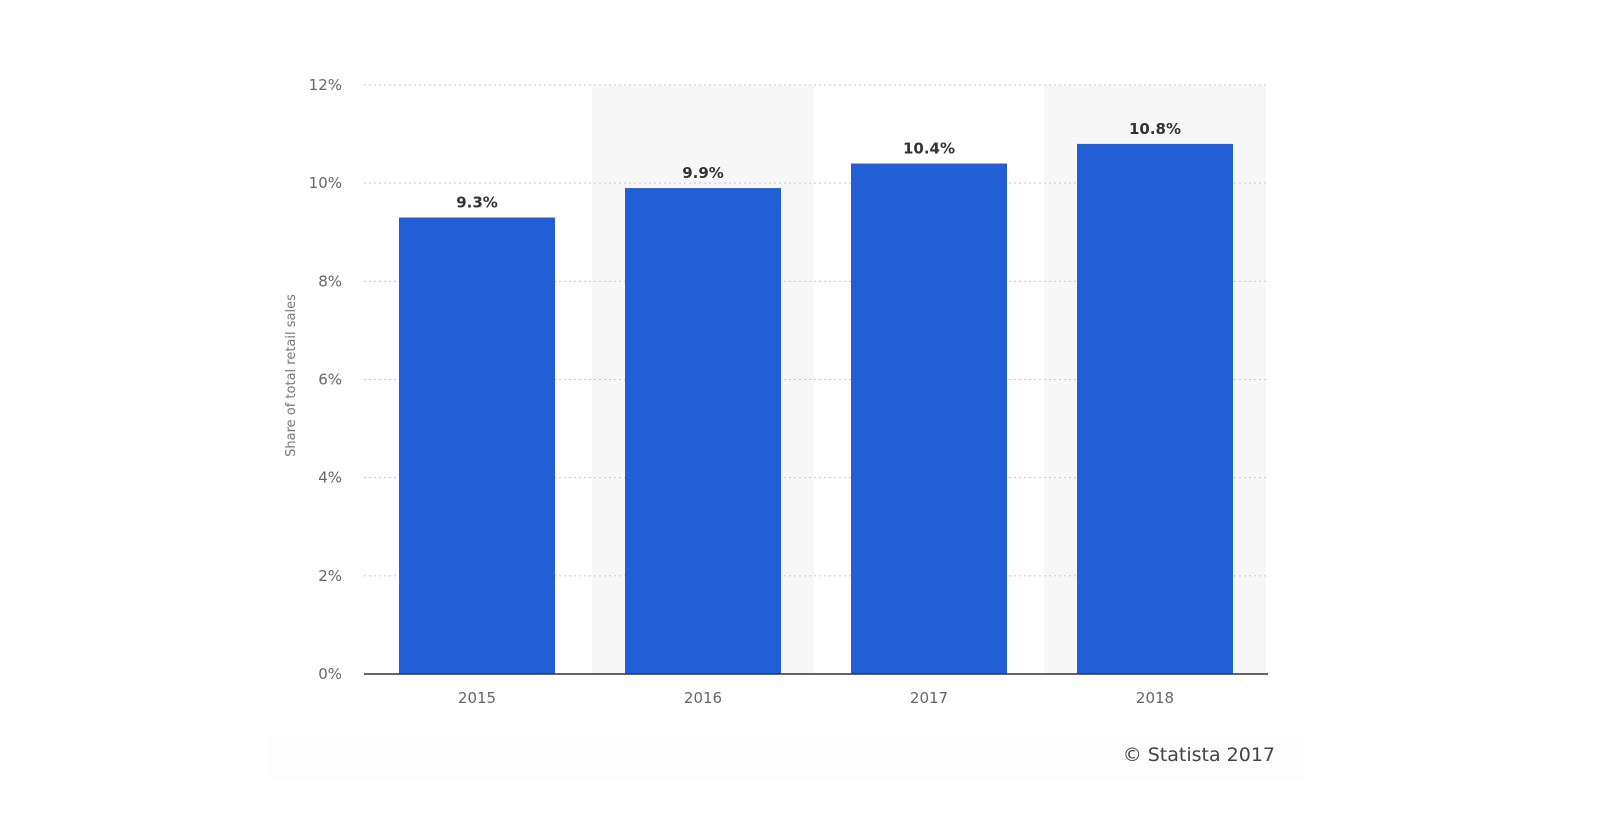 The width and height of the screenshot is (1600, 833). I want to click on bar-2018, so click(1155, 408).